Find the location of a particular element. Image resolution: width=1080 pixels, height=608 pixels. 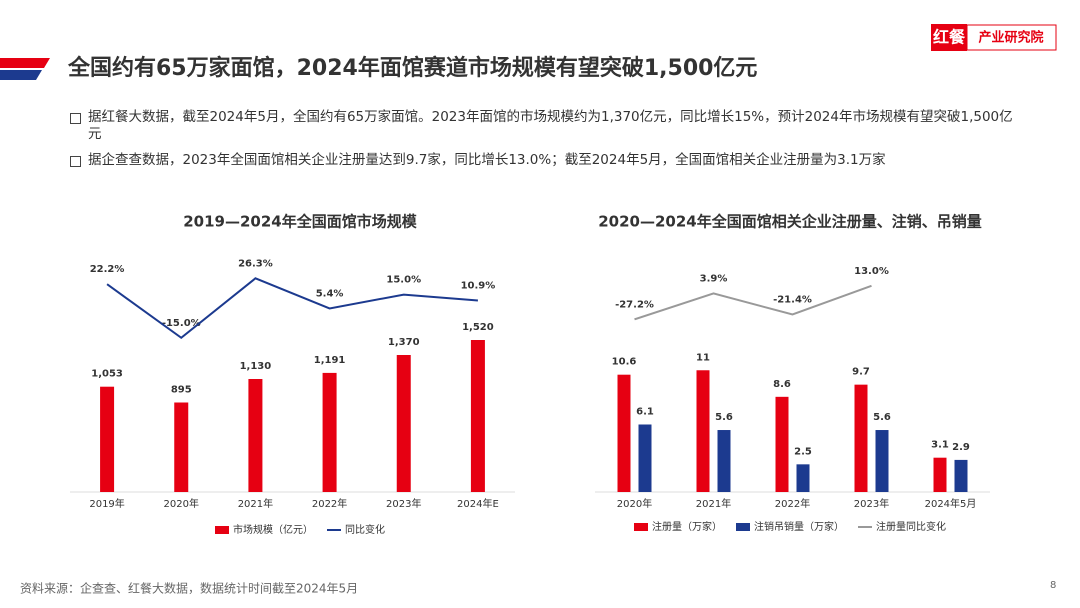

data-label: 1,130 is located at coordinates (256, 366).